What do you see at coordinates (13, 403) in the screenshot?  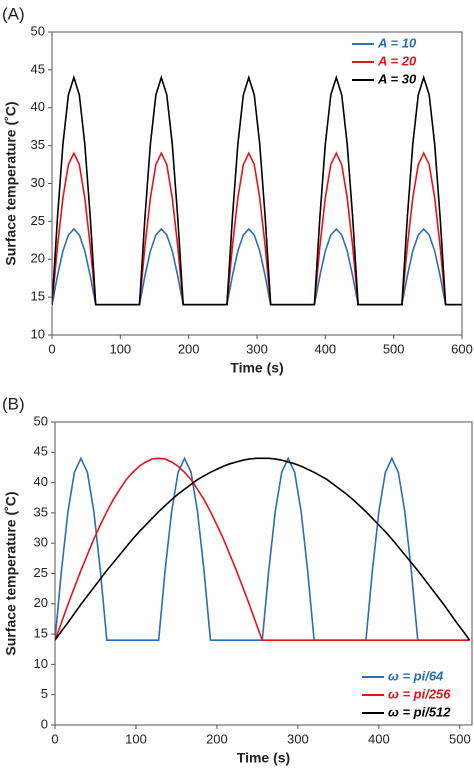 I see `panel-label: (B)` at bounding box center [13, 403].